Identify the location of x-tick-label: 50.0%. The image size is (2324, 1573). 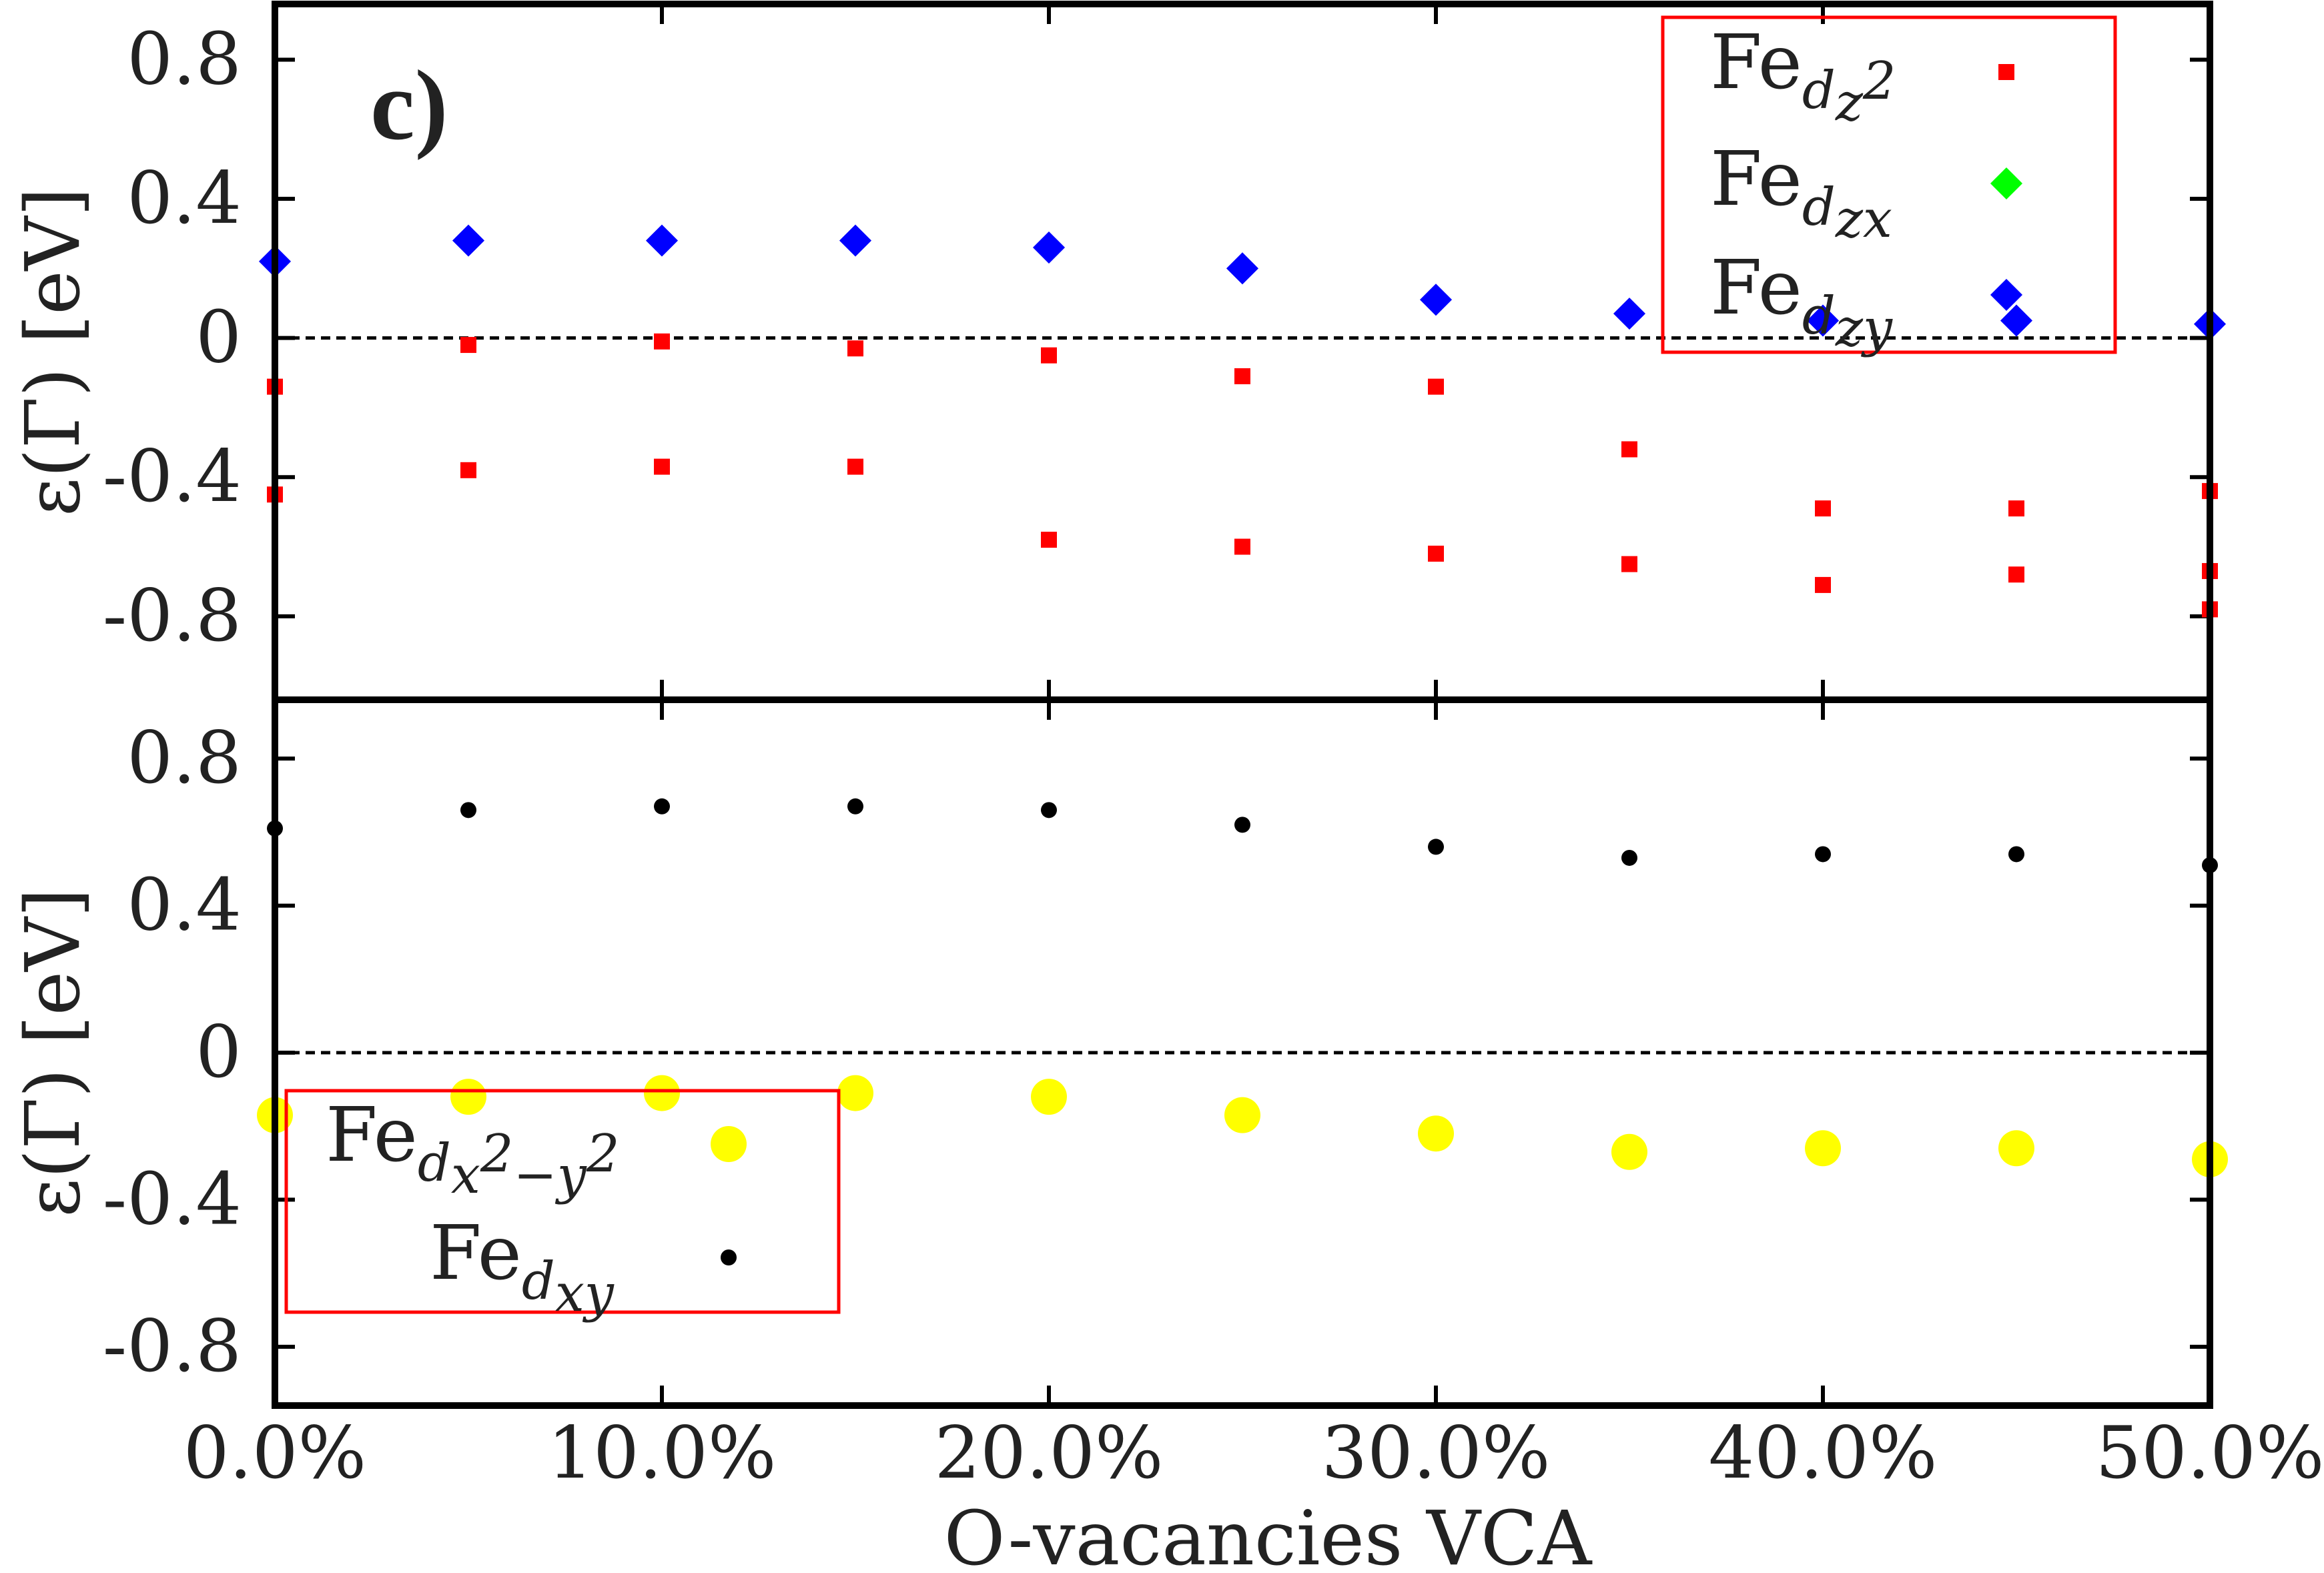
(2209, 1453).